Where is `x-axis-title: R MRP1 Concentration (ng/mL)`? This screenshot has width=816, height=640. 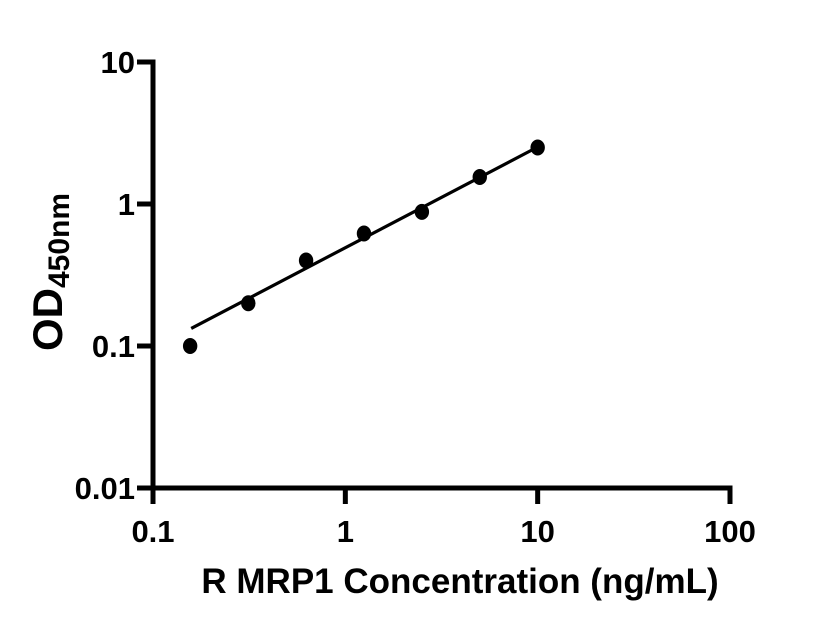 x-axis-title: R MRP1 Concentration (ng/mL) is located at coordinates (459, 581).